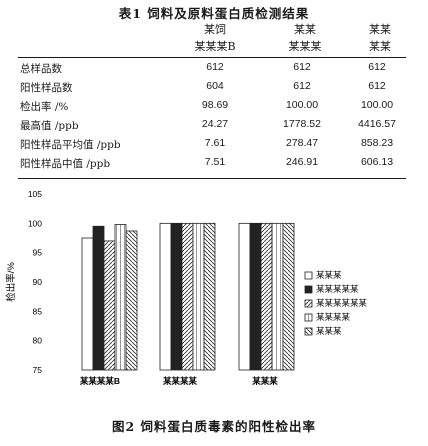 The height and width of the screenshot is (446, 428). Describe the element at coordinates (35, 194) in the screenshot. I see `y-tick-label: 105` at that location.